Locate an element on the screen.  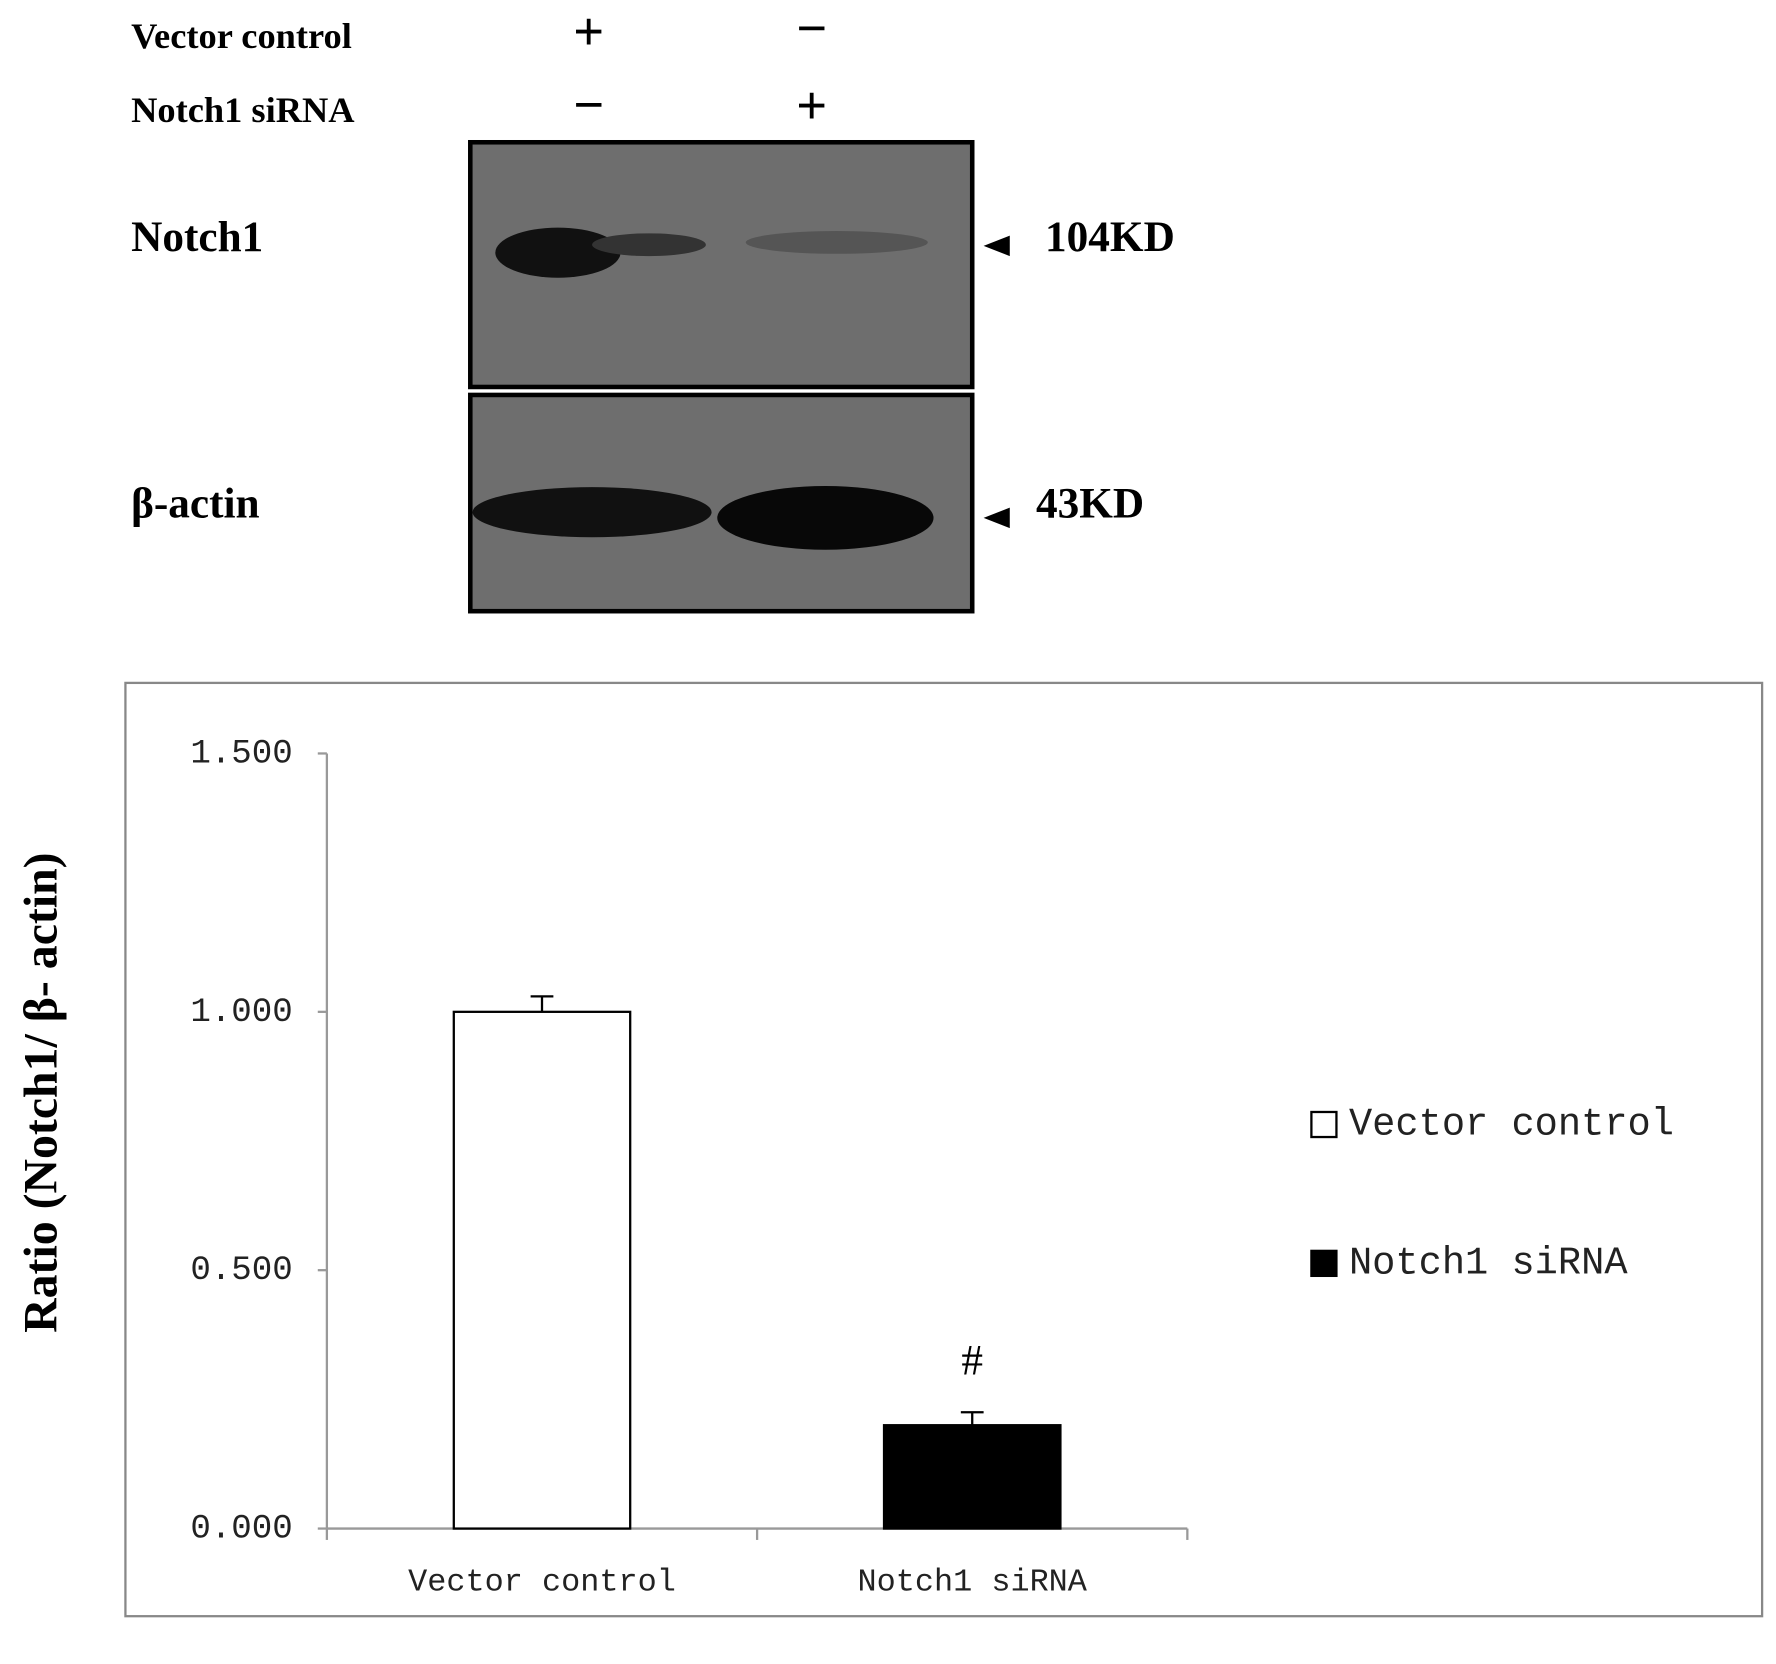
annotation: # is located at coordinates (972, 1360).